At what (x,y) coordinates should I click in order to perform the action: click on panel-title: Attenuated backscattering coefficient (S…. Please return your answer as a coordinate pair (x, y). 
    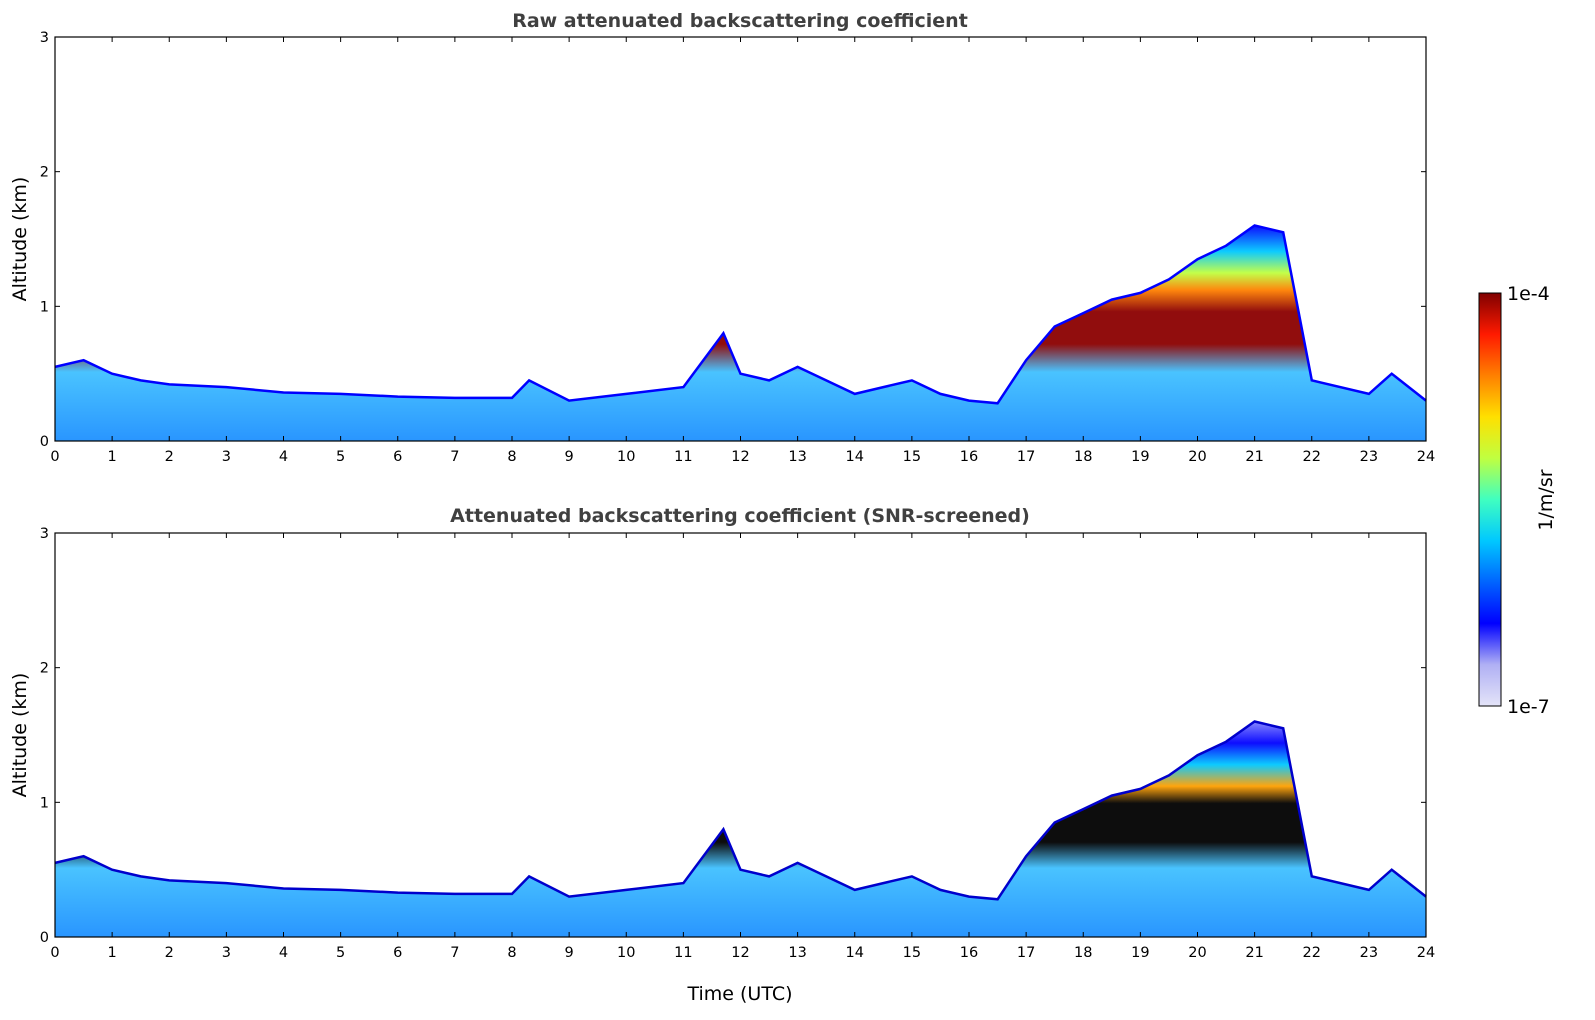
    Looking at the image, I should click on (740, 516).